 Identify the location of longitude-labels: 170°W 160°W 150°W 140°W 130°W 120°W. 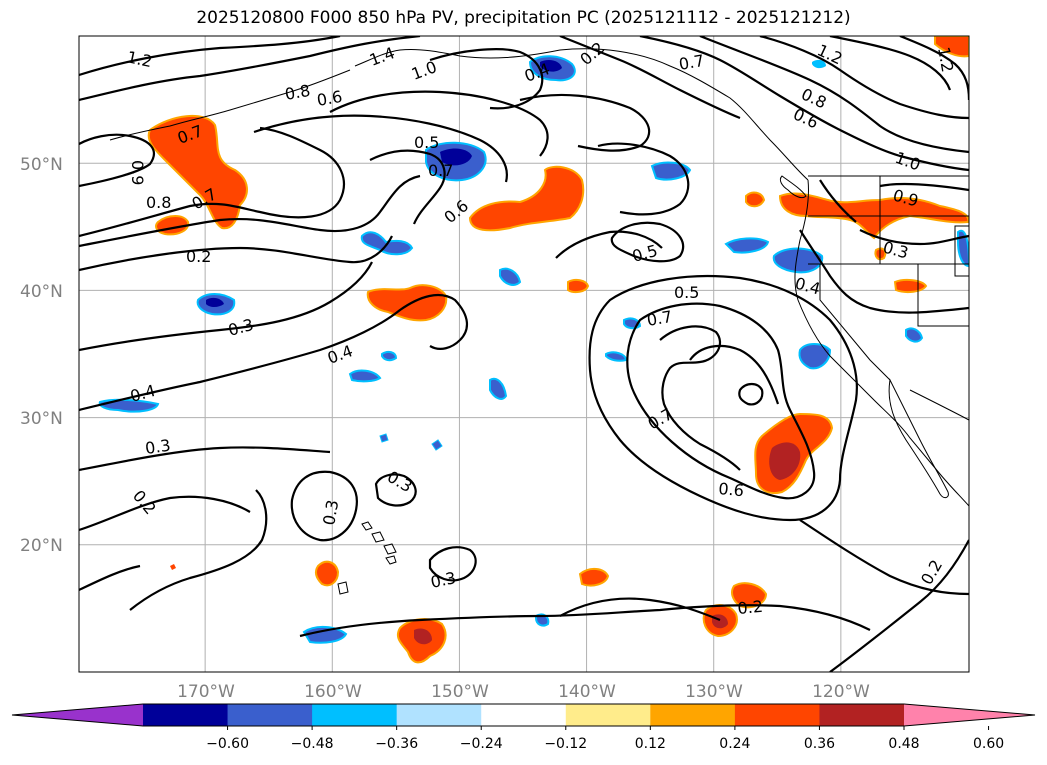
(523, 692).